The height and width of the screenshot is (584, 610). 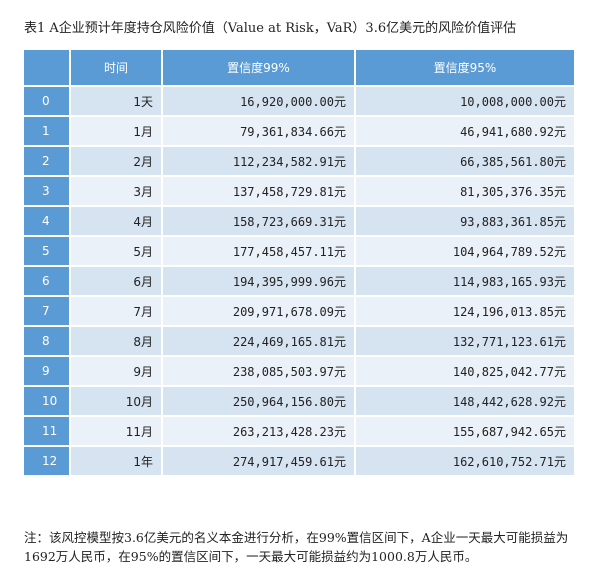 I want to click on value-95-cell: 148,442,628.92元, so click(x=466, y=402).